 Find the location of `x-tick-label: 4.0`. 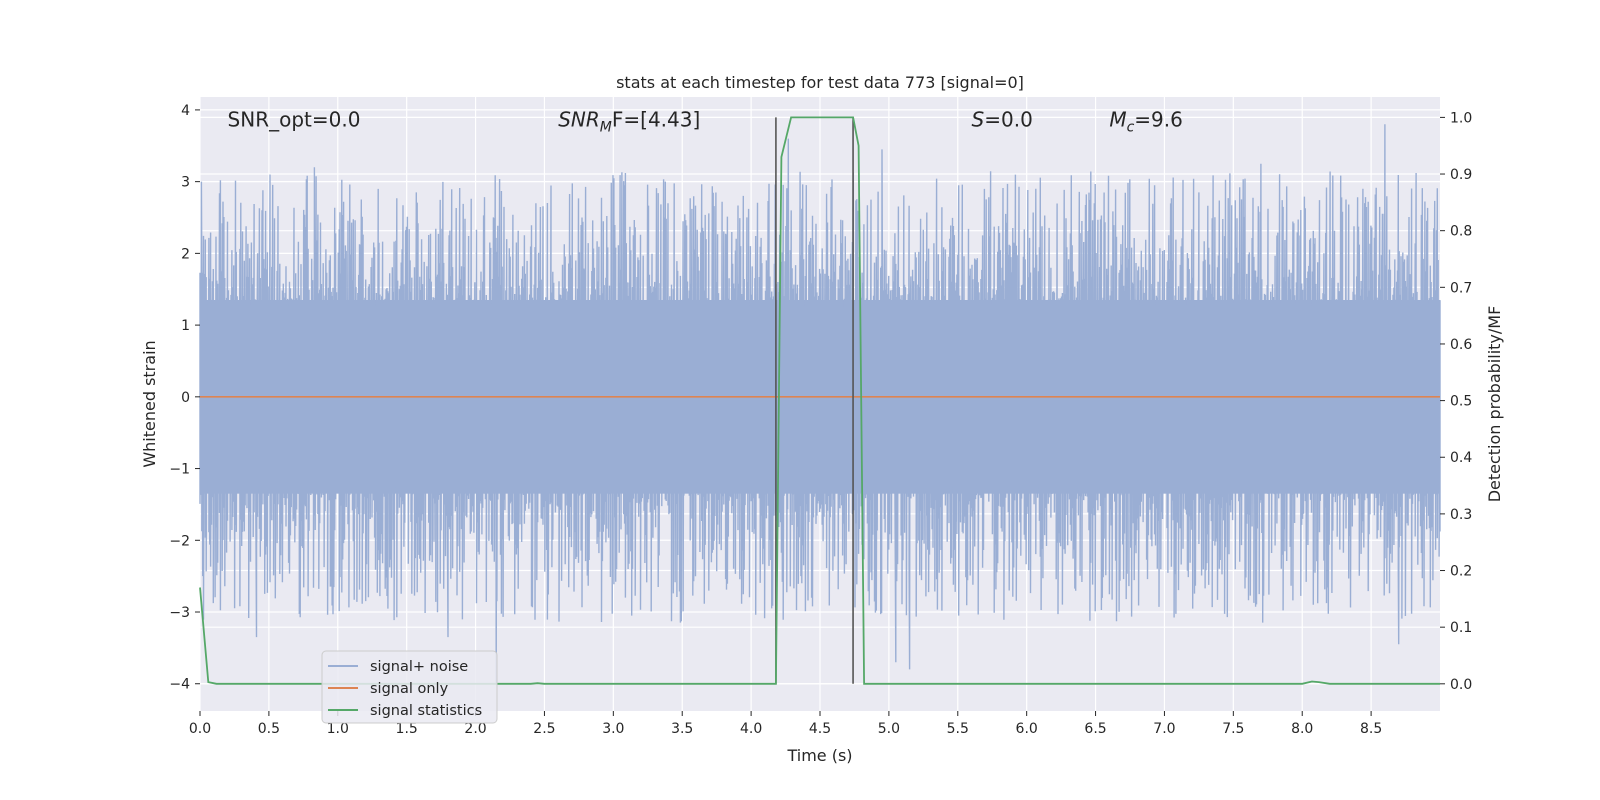

x-tick-label: 4.0 is located at coordinates (751, 729).